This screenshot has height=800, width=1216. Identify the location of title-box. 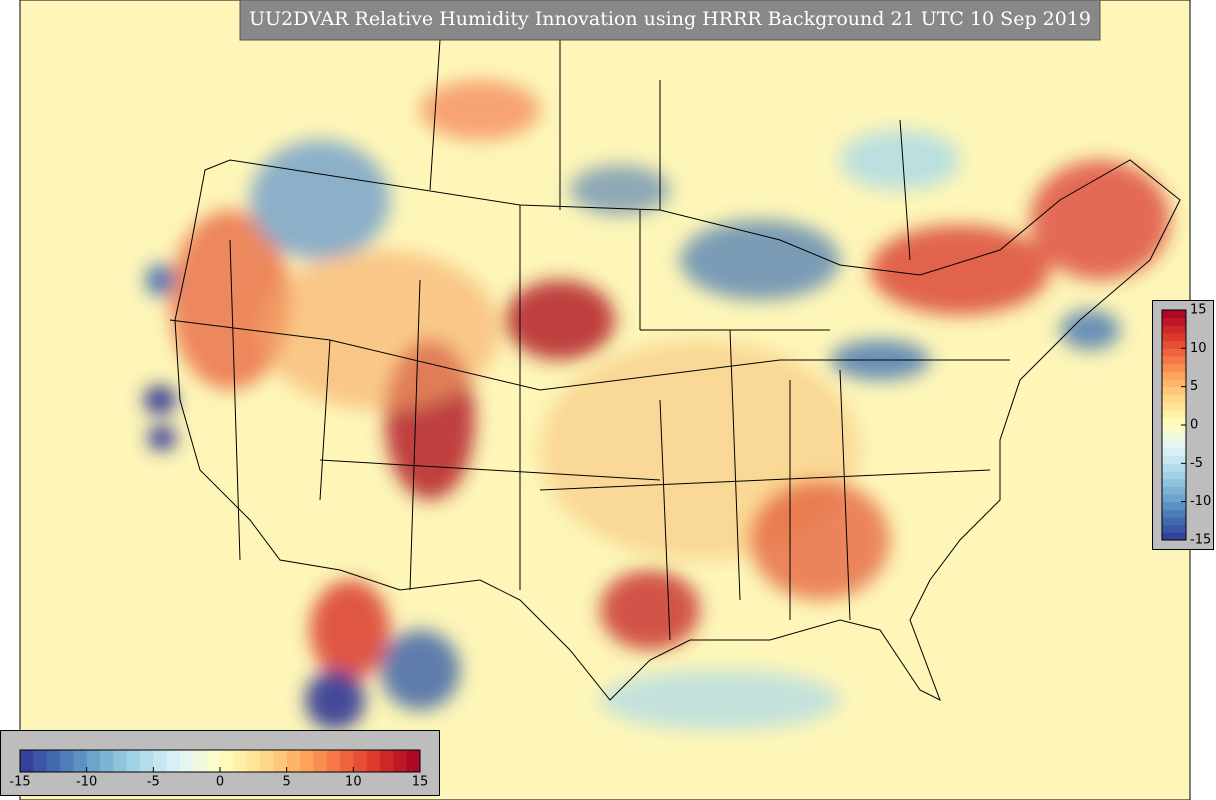
(670, 20).